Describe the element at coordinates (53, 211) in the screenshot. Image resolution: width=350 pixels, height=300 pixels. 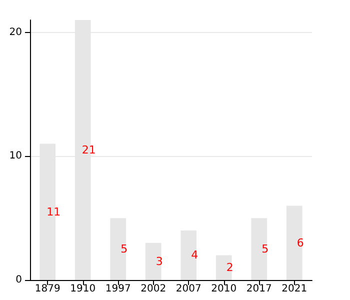
I see `data-label: 11` at that location.